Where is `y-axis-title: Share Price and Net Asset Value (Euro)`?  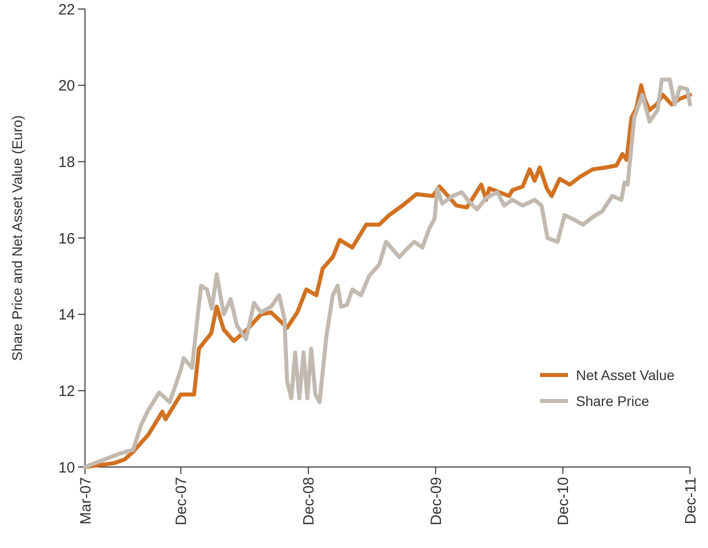
y-axis-title: Share Price and Net Asset Value (Euro) is located at coordinates (17, 238).